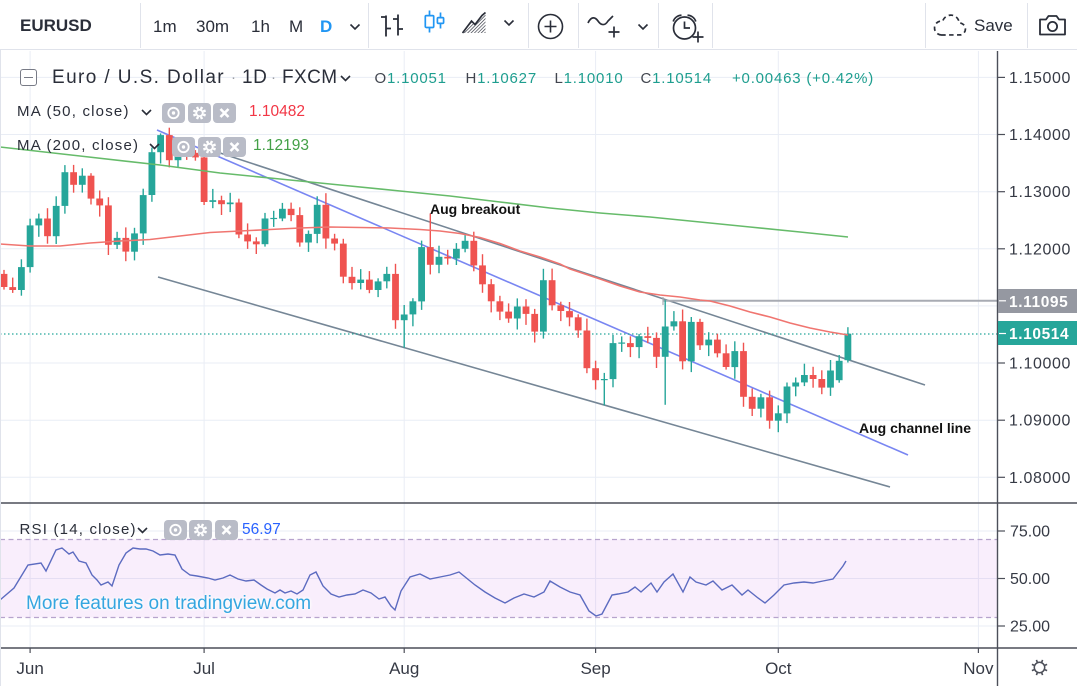 This screenshot has height=686, width=1077. Describe the element at coordinates (1040, 364) in the screenshot. I see `svg-text: 1.10000` at that location.